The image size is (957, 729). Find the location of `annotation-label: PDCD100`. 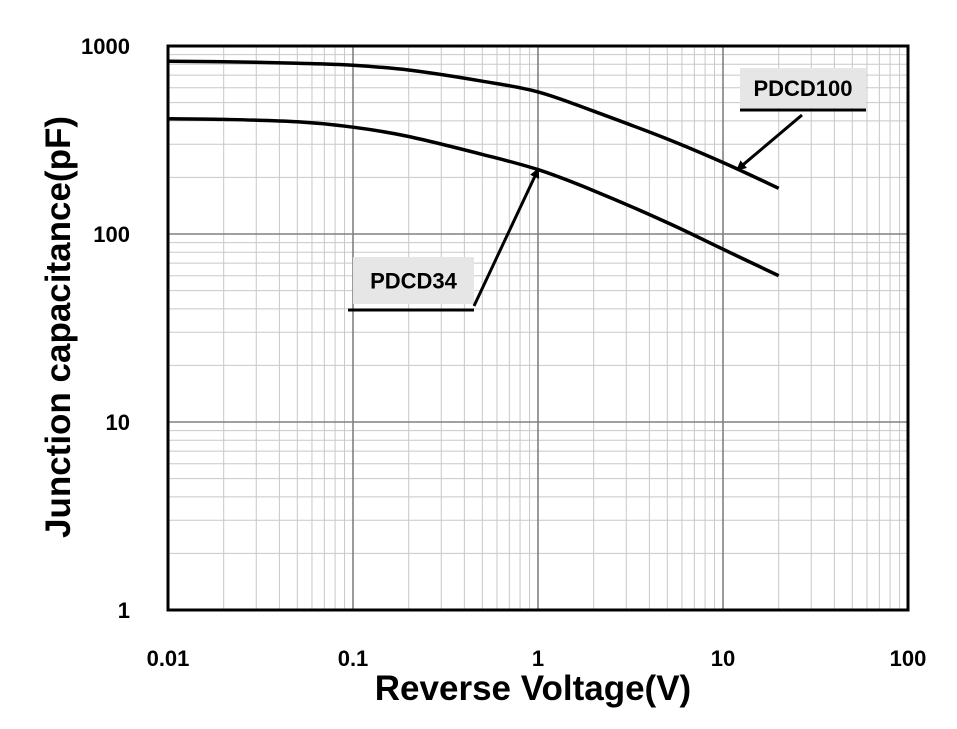

annotation-label: PDCD100 is located at coordinates (802, 88).